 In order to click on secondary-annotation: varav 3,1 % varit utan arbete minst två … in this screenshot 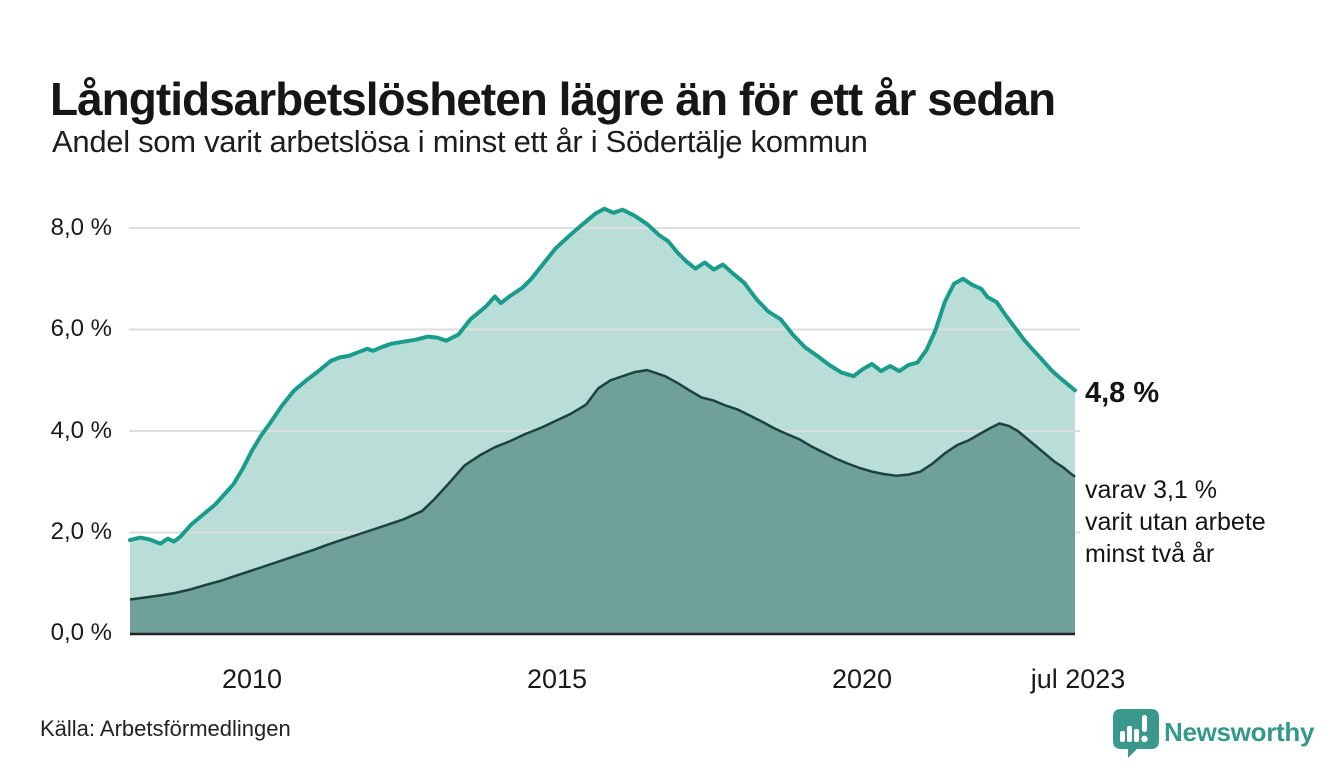, I will do `click(1175, 522)`.